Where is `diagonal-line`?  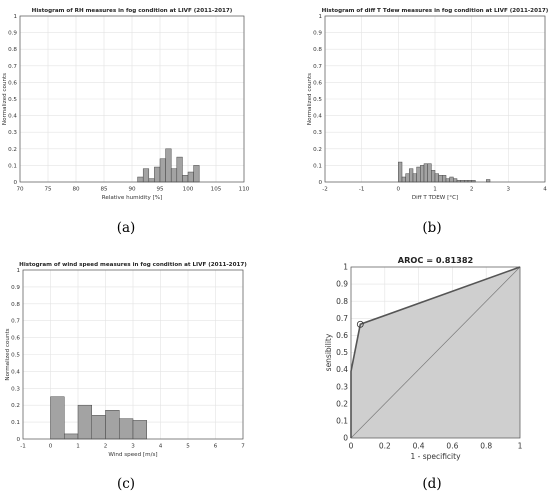
diagonal-line is located at coordinates (435, 352).